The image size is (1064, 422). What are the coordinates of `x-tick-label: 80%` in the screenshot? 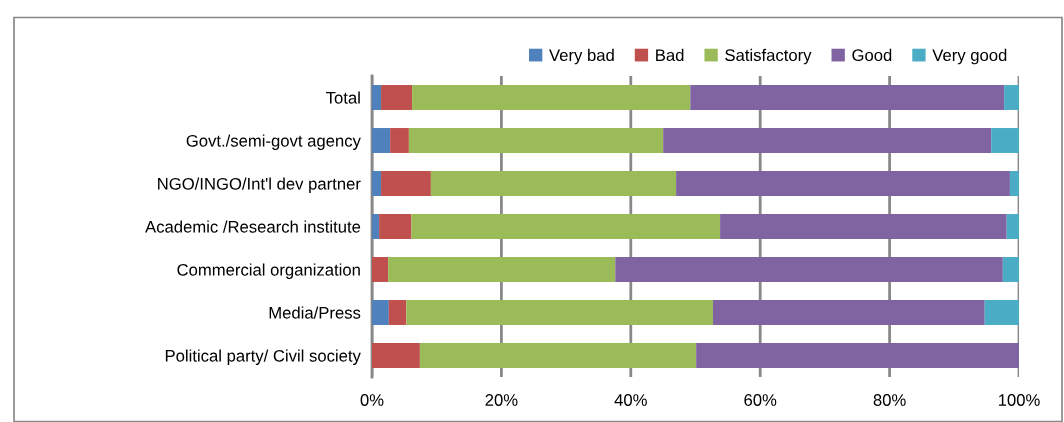 It's located at (889, 400).